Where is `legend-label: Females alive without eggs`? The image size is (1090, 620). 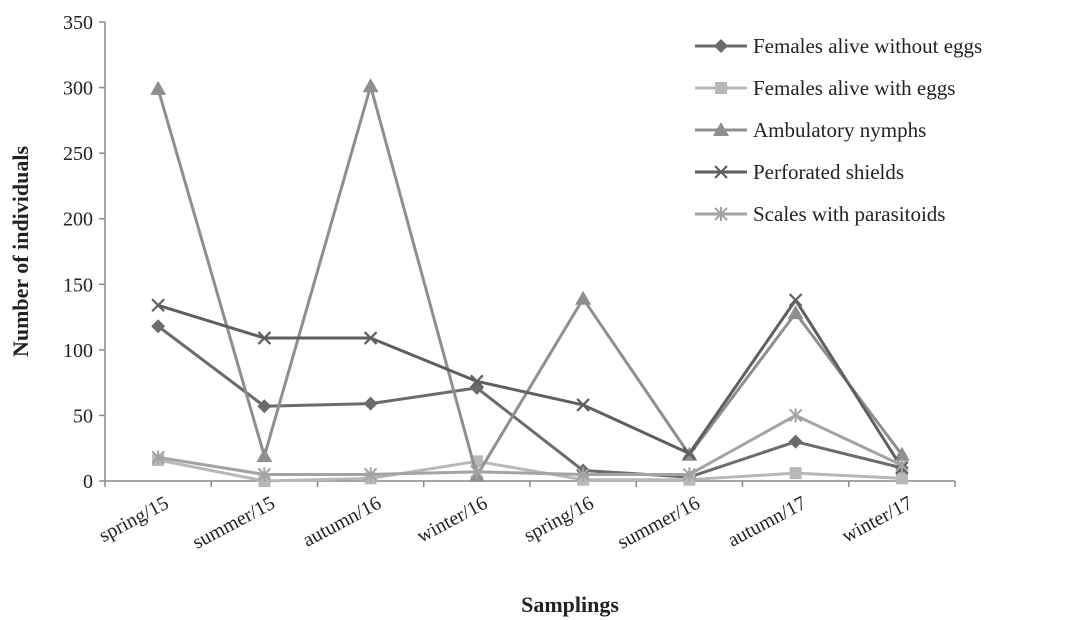 legend-label: Females alive without eggs is located at coordinates (867, 46).